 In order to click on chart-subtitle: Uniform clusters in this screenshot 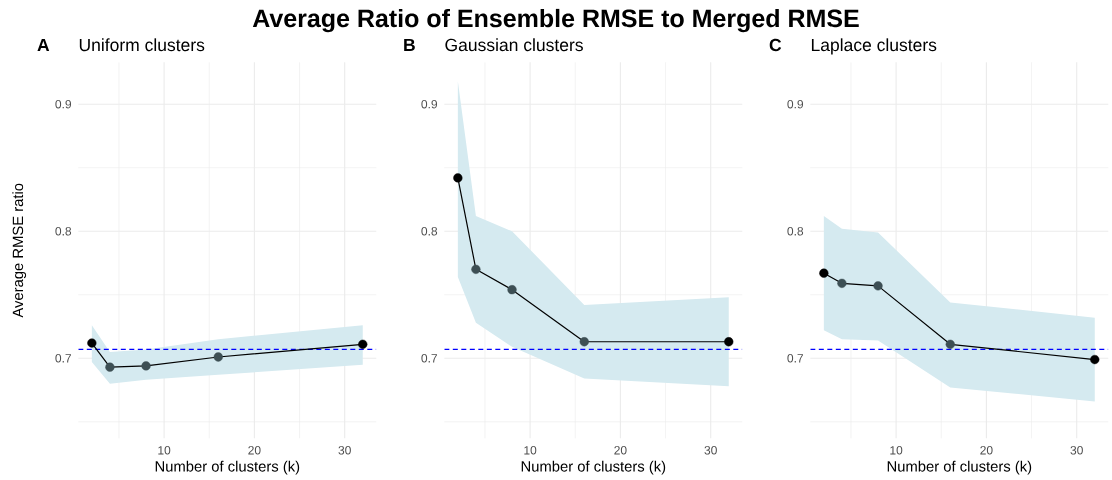, I will do `click(142, 45)`.